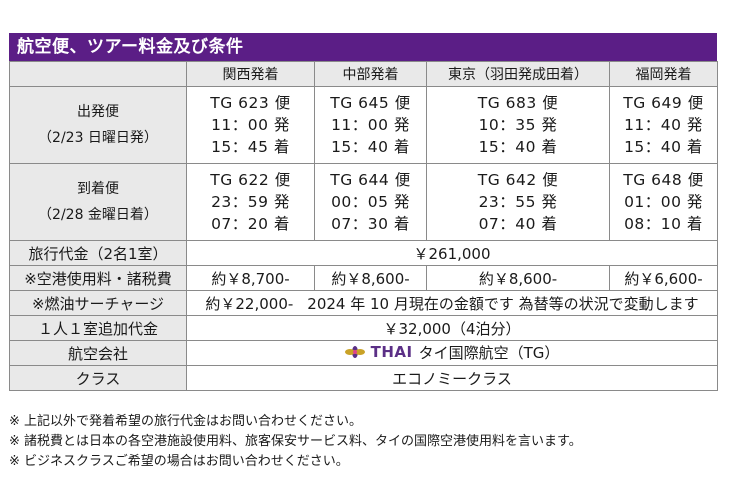  What do you see at coordinates (518, 224) in the screenshot?
I see `arrival-time: 07：40 着` at bounding box center [518, 224].